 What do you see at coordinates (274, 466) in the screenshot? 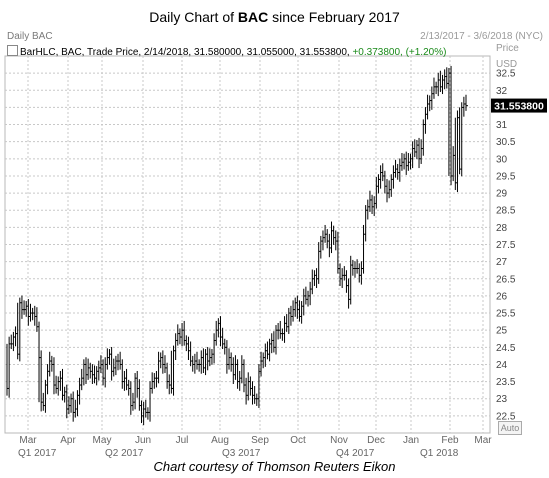
I see `chart-credit: Chart courtesy of Thomson Reuters Eikon` at bounding box center [274, 466].